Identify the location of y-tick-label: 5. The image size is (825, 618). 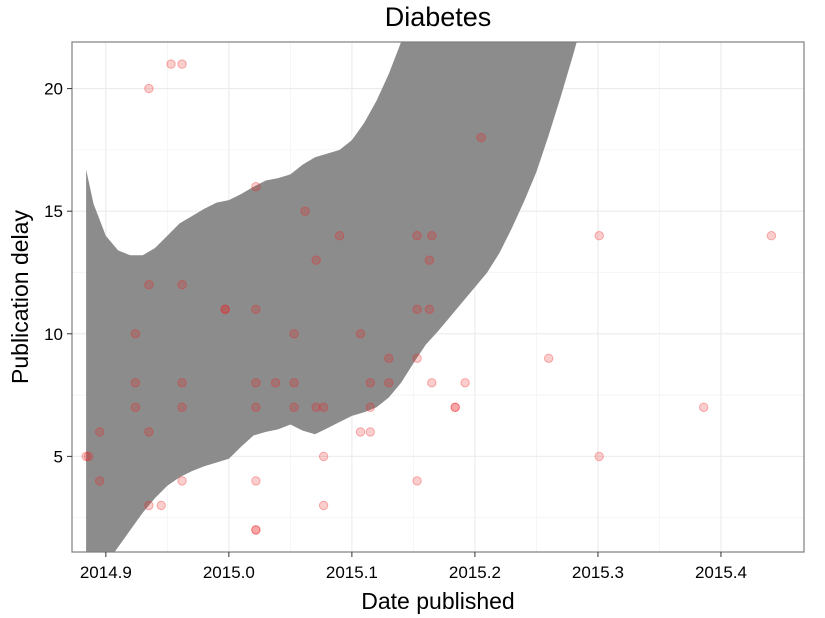
(58, 456).